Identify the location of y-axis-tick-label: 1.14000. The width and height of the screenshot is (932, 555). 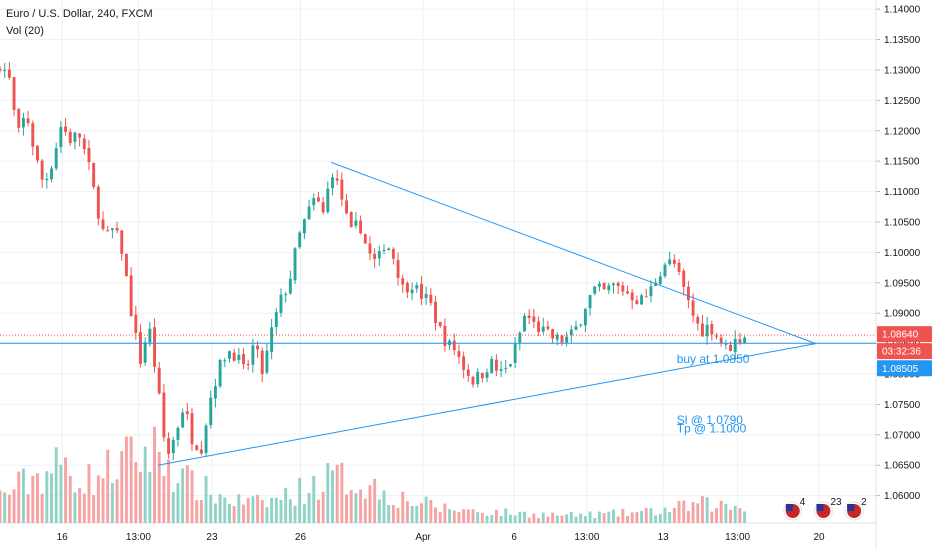
(902, 10).